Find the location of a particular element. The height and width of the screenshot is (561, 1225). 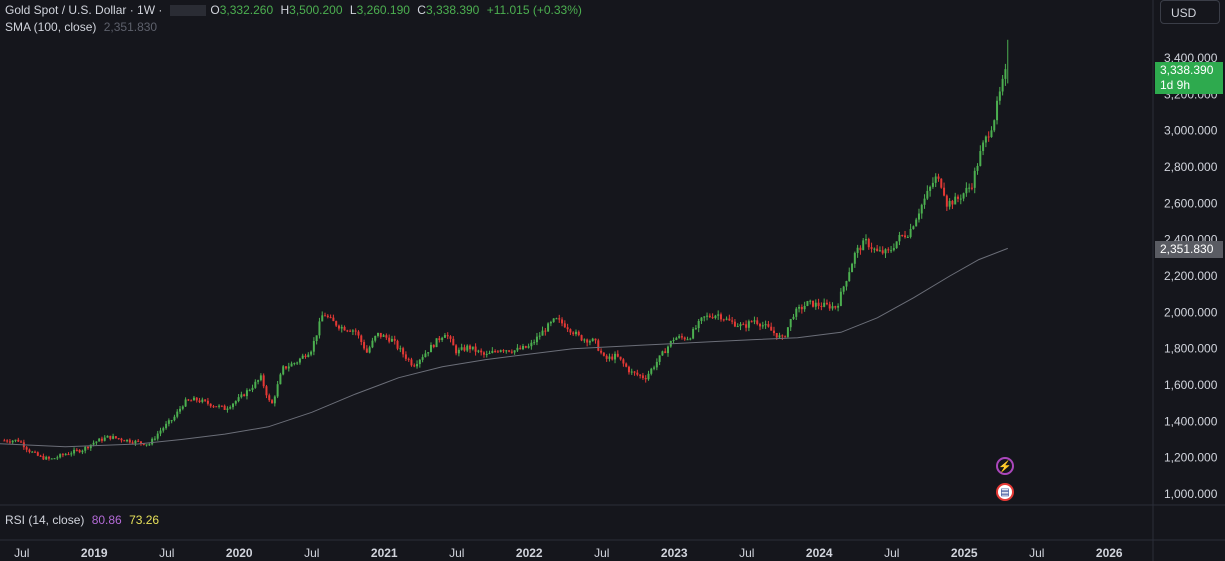

sma-label: SMA (100, close) is located at coordinates (51, 27).